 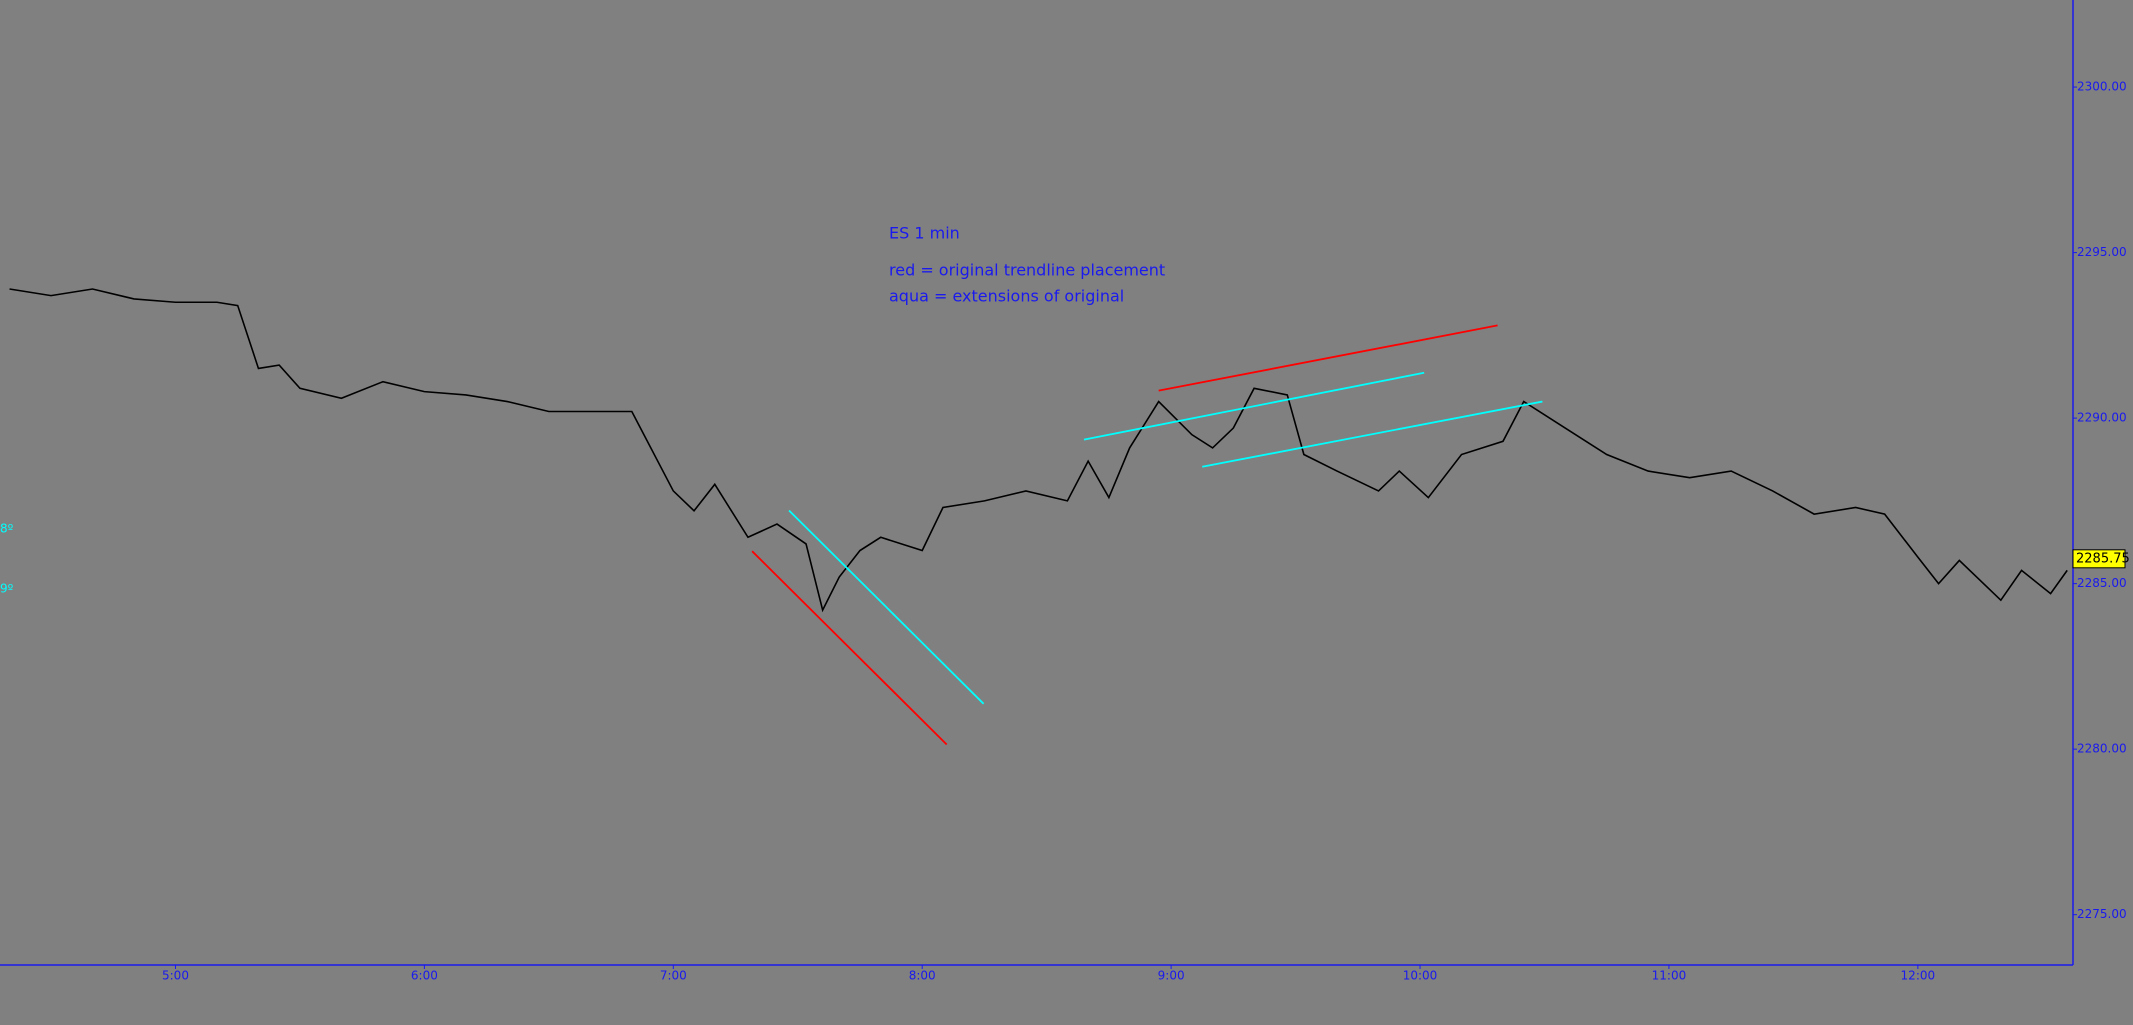 I want to click on left-label: 9º, so click(x=7, y=589).